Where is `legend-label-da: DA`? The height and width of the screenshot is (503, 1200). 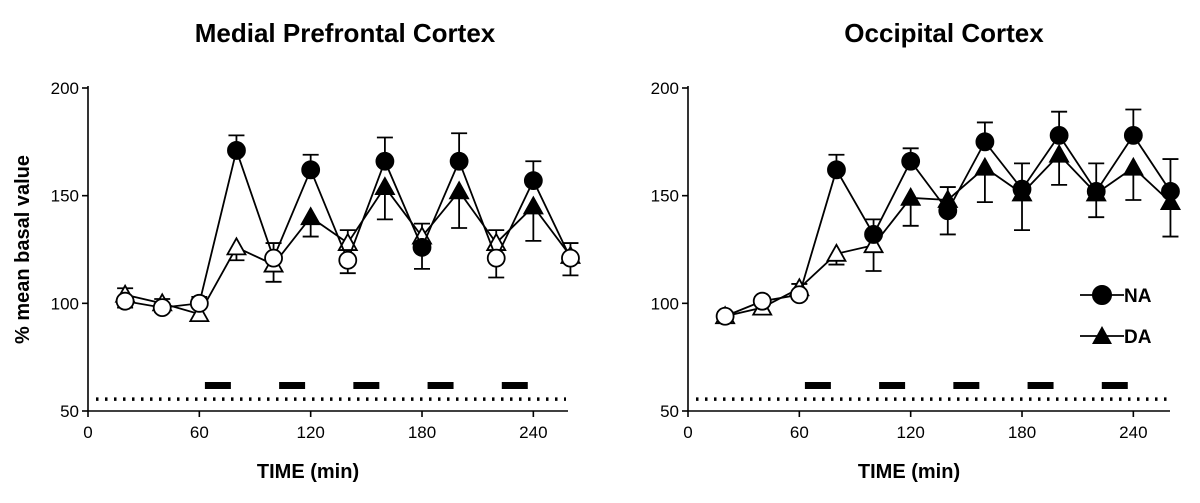 legend-label-da: DA is located at coordinates (1138, 337).